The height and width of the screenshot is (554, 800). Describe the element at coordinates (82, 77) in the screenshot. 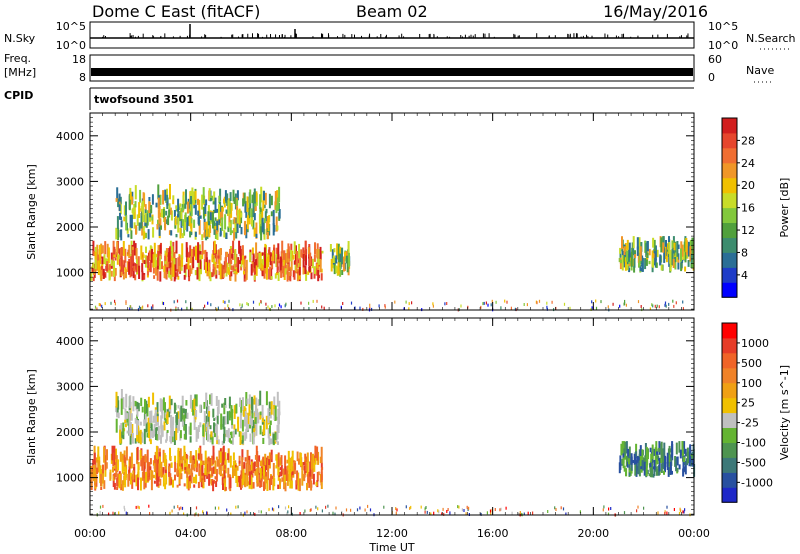

I see `freq-bottom-tick: 8` at that location.